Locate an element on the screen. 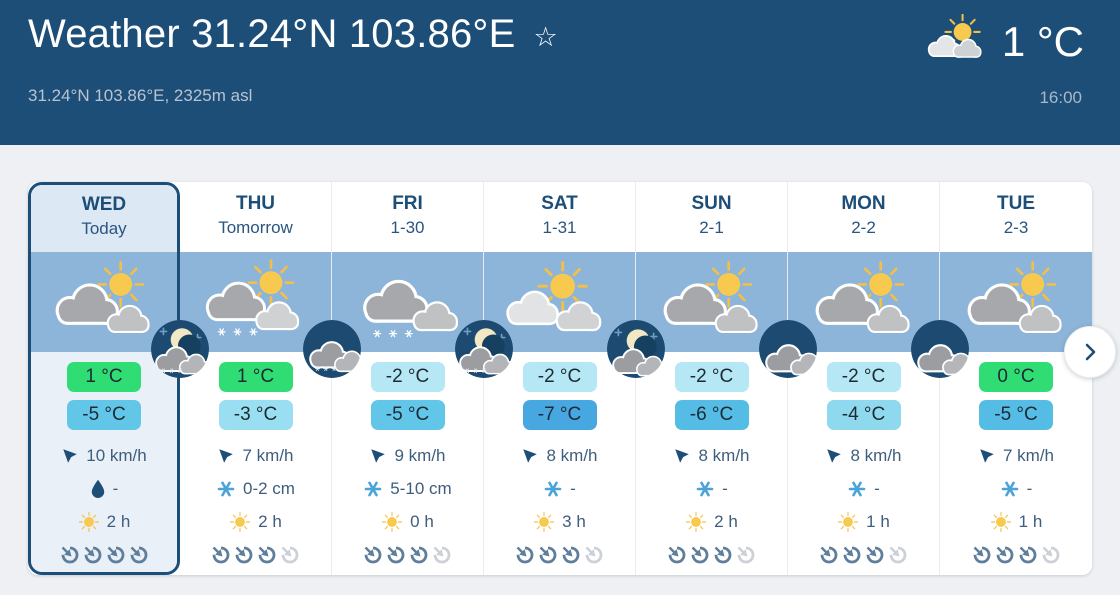 The height and width of the screenshot is (595, 1120). wind-row: 7 km/h is located at coordinates (1016, 456).